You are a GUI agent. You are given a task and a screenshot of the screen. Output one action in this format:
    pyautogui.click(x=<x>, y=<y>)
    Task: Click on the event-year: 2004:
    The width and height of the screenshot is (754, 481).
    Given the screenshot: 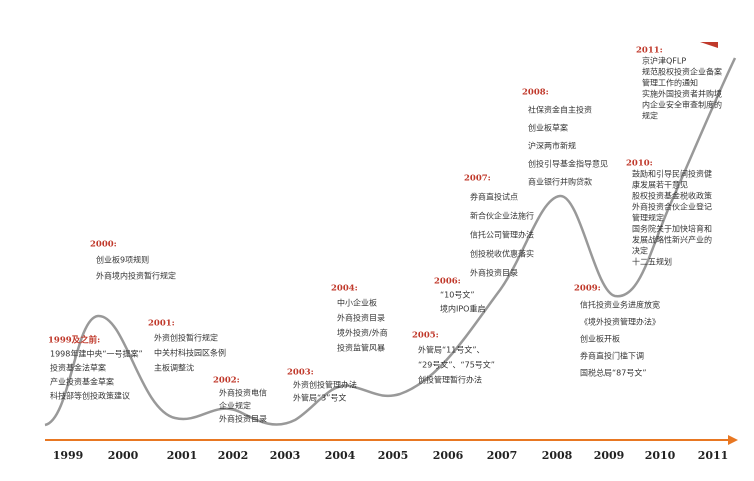 What is the action you would take?
    pyautogui.click(x=344, y=289)
    